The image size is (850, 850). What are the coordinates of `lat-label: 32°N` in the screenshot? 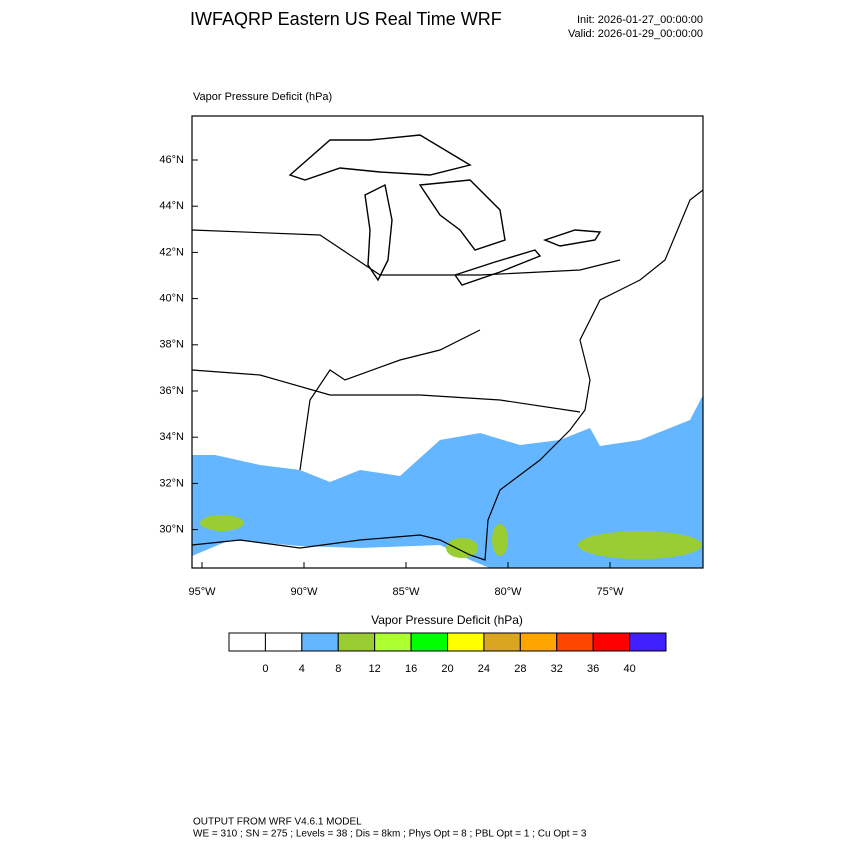 It's located at (171, 483).